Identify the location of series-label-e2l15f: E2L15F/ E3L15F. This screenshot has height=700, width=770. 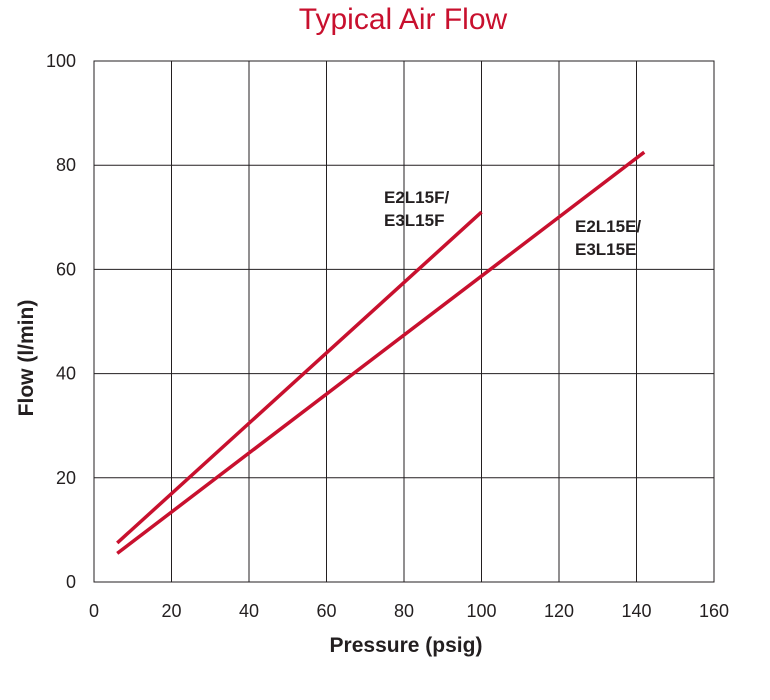
(419, 209).